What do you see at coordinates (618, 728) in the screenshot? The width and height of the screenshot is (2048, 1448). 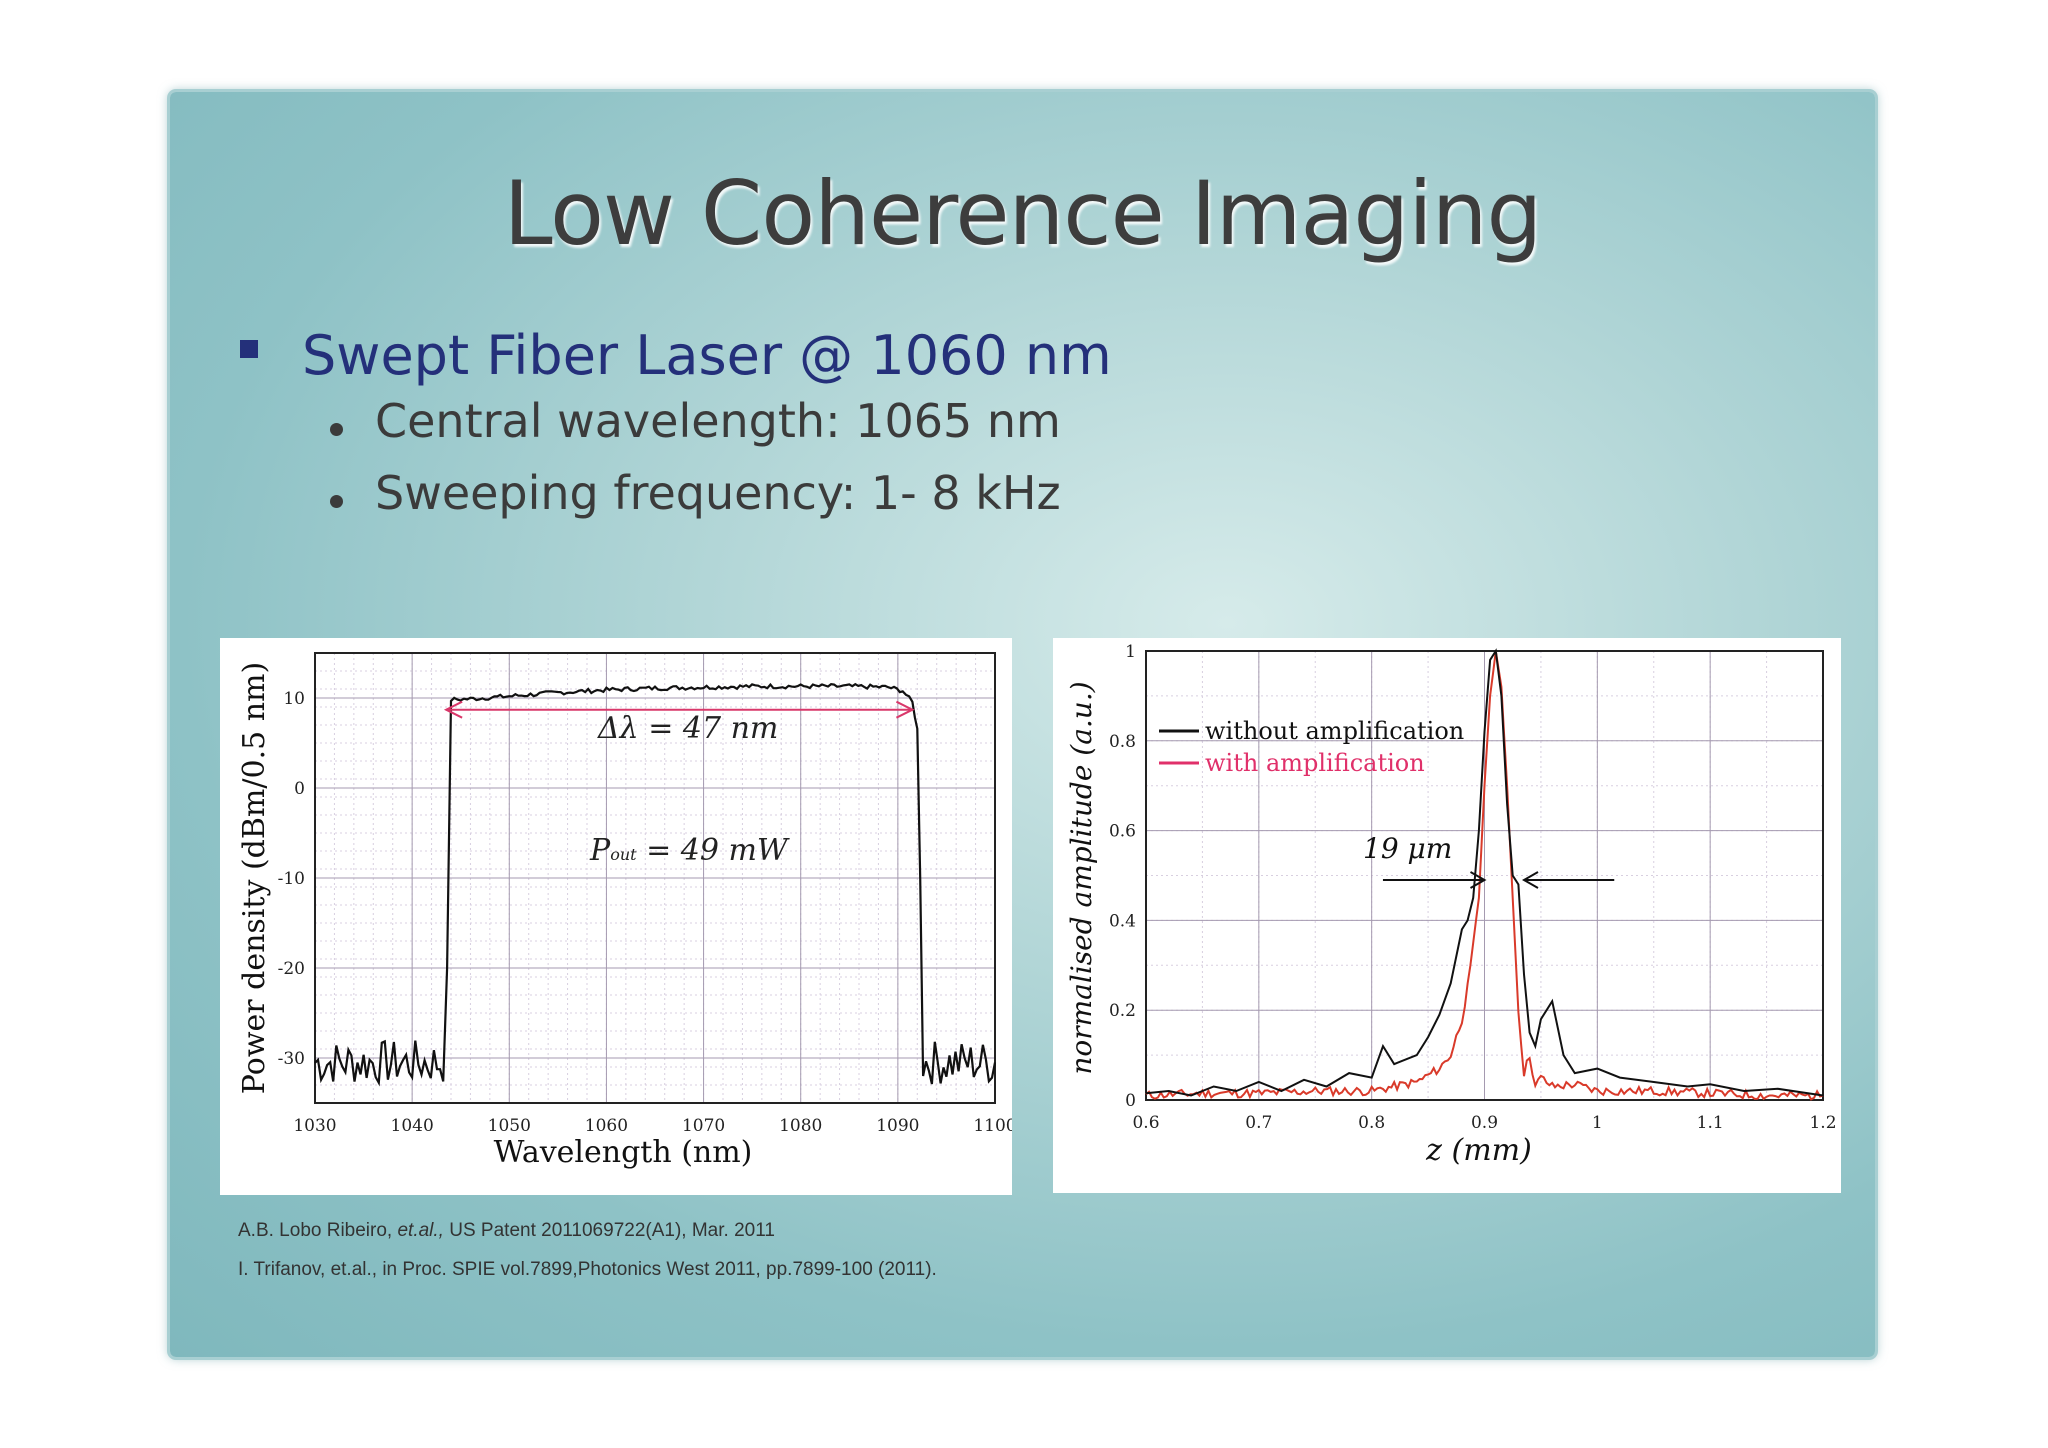 I see `bandwidth-symbol: Δλ` at bounding box center [618, 728].